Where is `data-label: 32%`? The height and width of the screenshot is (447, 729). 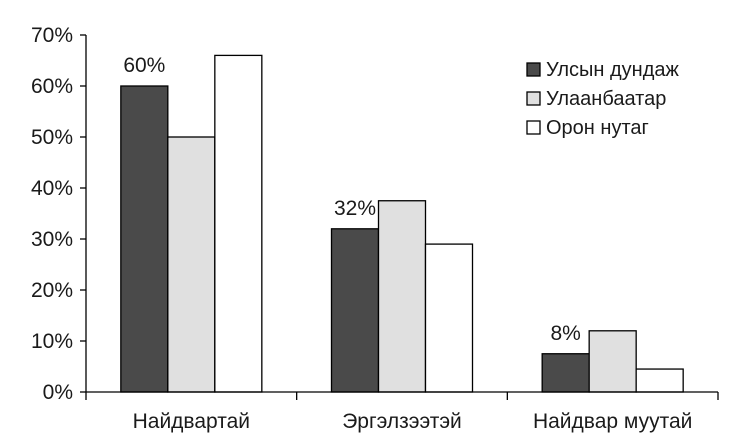 data-label: 32% is located at coordinates (355, 208).